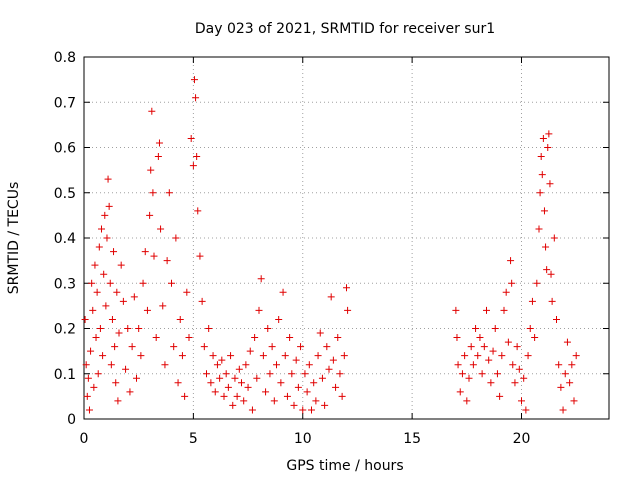 Image resolution: width=640 pixels, height=480 pixels. Describe the element at coordinates (65, 239) in the screenshot. I see `y-tick-label: 0.4` at that location.